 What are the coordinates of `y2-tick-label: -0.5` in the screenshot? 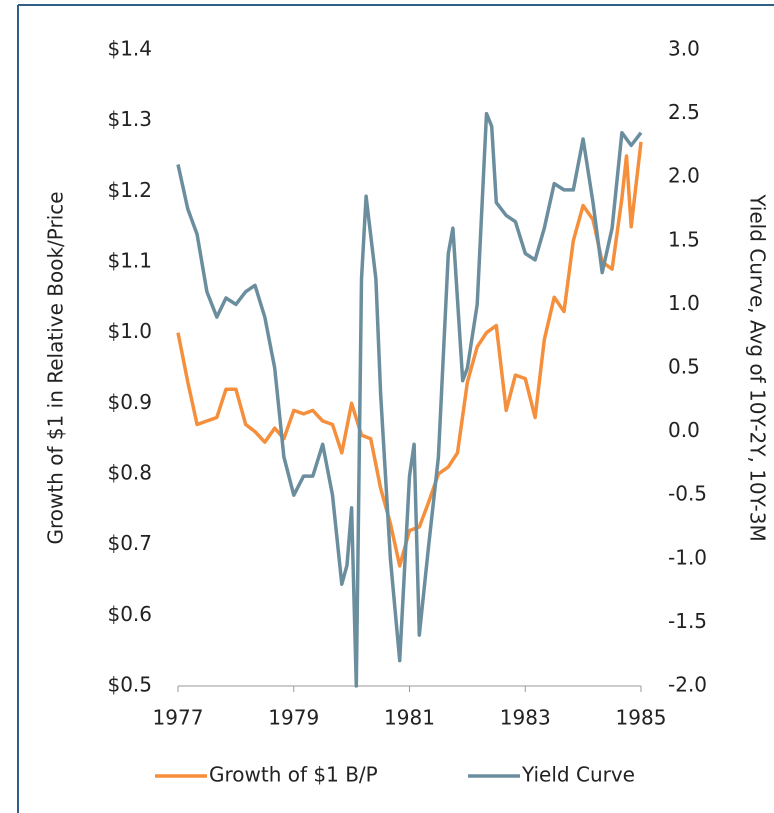 It's located at (687, 494).